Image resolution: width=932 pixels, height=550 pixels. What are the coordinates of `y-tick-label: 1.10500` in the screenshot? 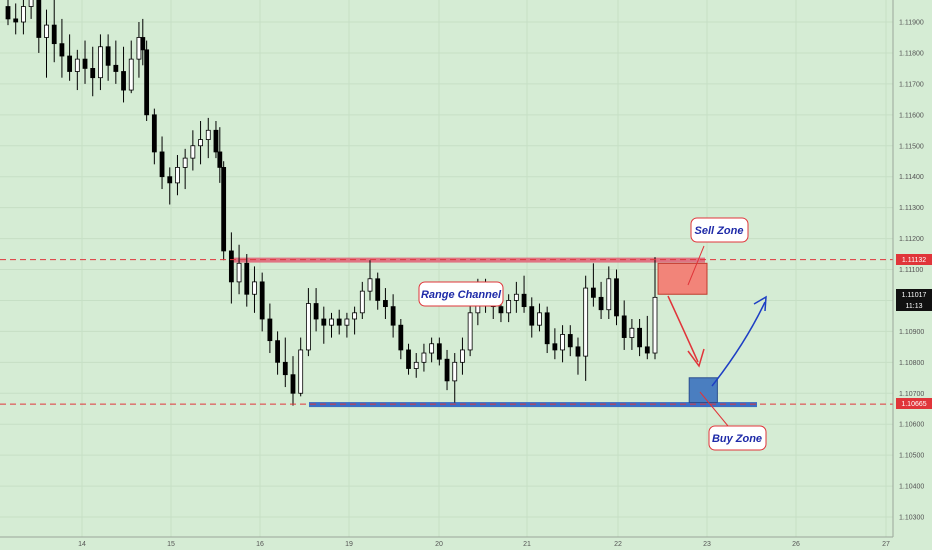 It's located at (911, 456).